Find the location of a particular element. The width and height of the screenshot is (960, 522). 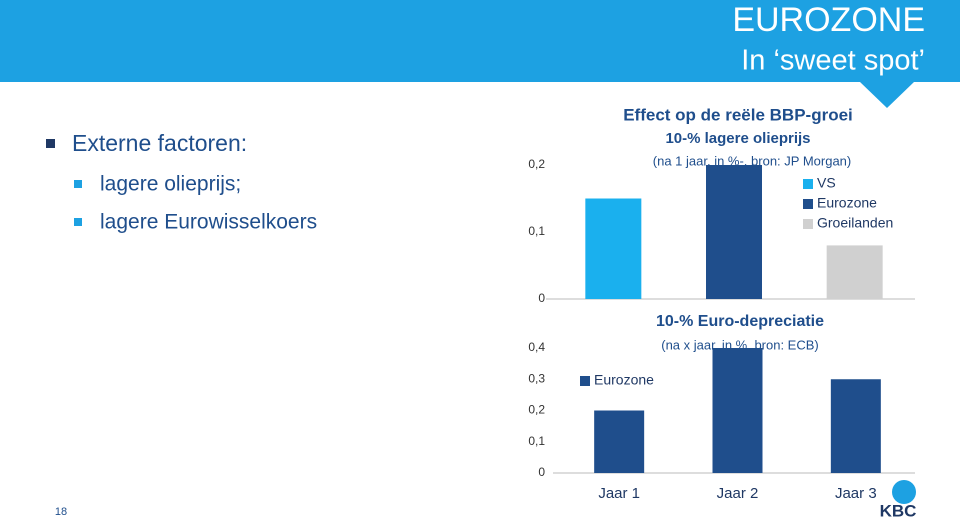

logo: KBC is located at coordinates (898, 500).